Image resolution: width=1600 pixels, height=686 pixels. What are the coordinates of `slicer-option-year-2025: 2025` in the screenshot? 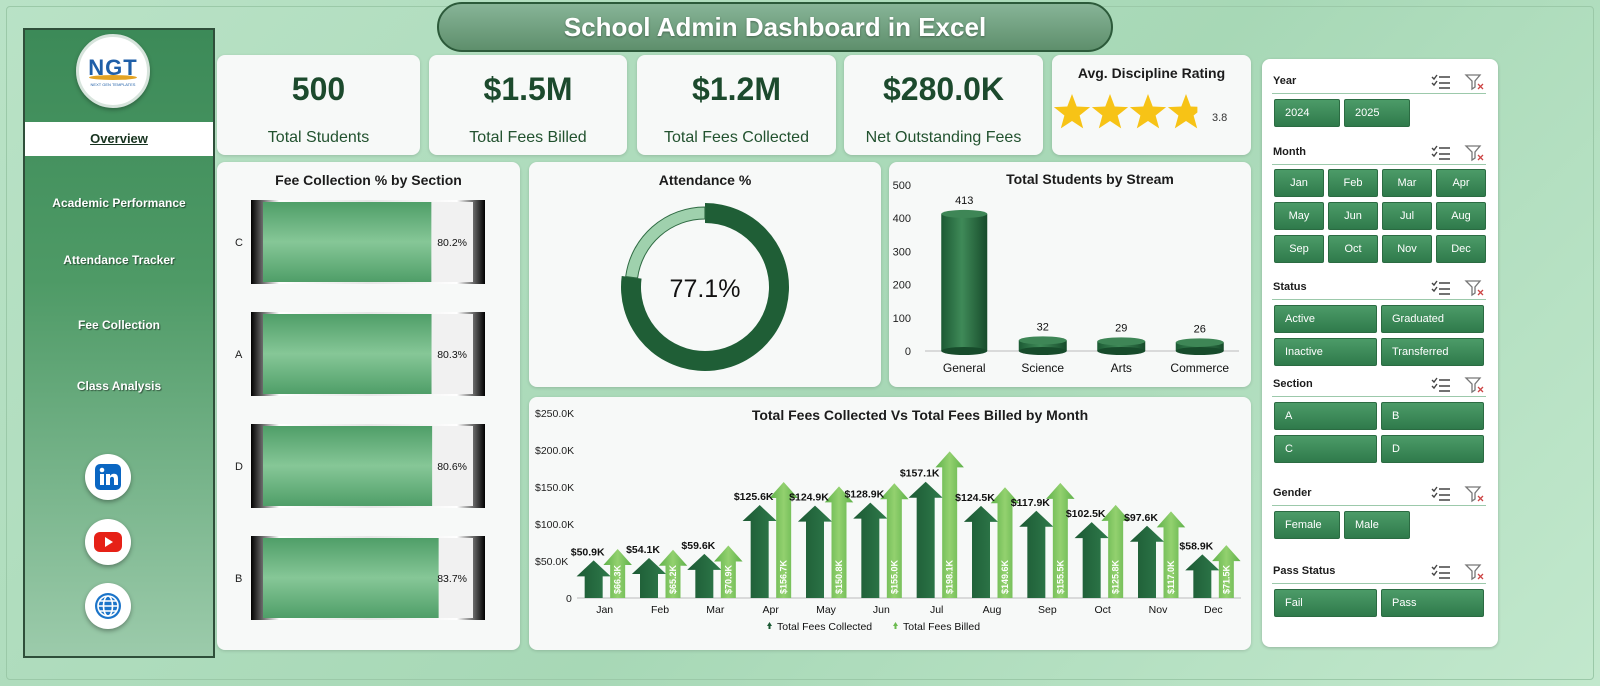 It's located at (1377, 113).